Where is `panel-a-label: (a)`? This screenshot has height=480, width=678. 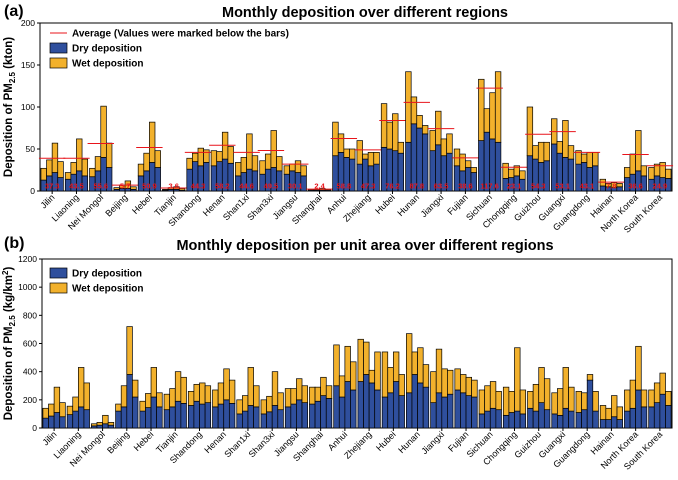 panel-a-label: (a) is located at coordinates (14, 11).